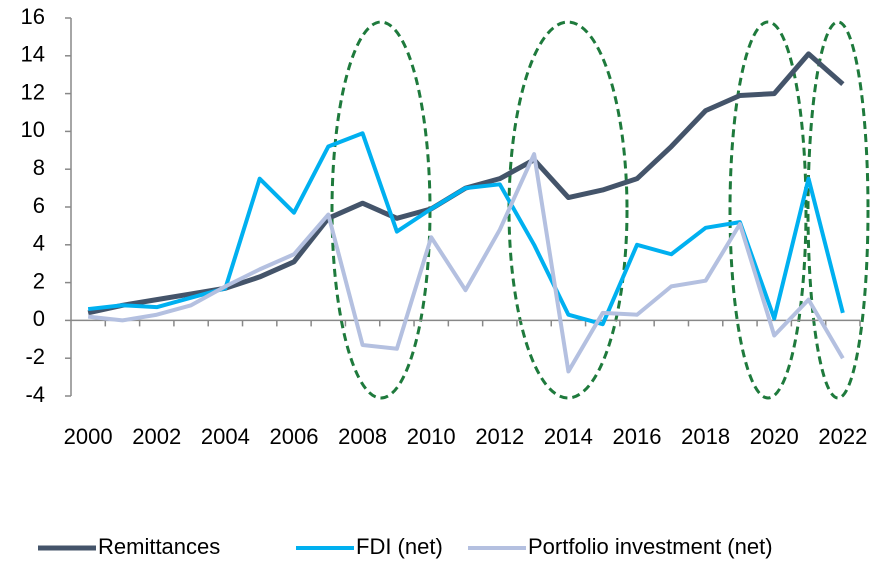 This screenshot has height=561, width=884. Describe the element at coordinates (399, 546) in the screenshot. I see `legend-label: FDI (net)` at that location.